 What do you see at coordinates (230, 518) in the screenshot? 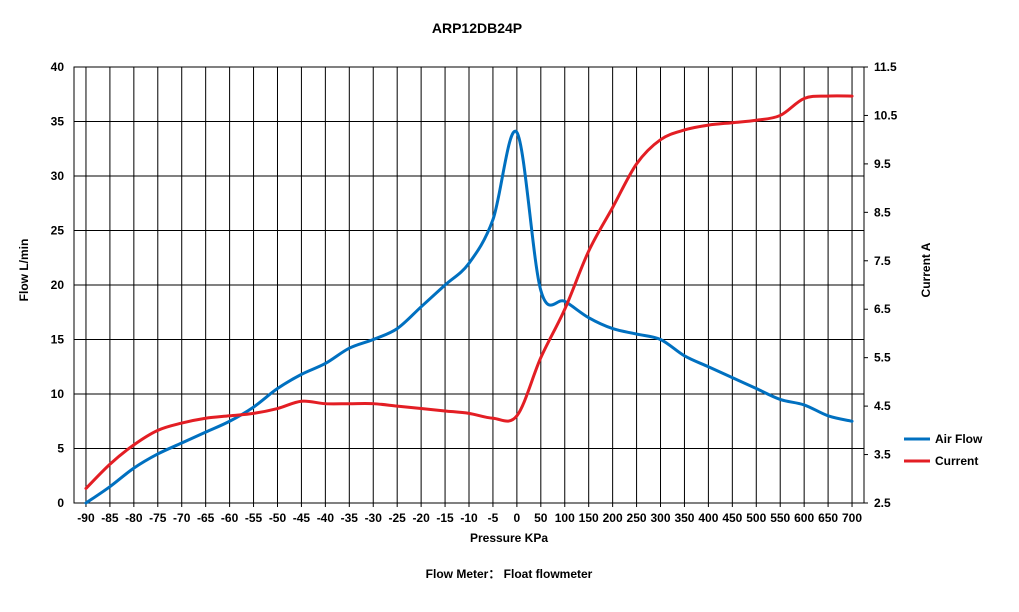
I see `x-tick-label: -60` at bounding box center [230, 518].